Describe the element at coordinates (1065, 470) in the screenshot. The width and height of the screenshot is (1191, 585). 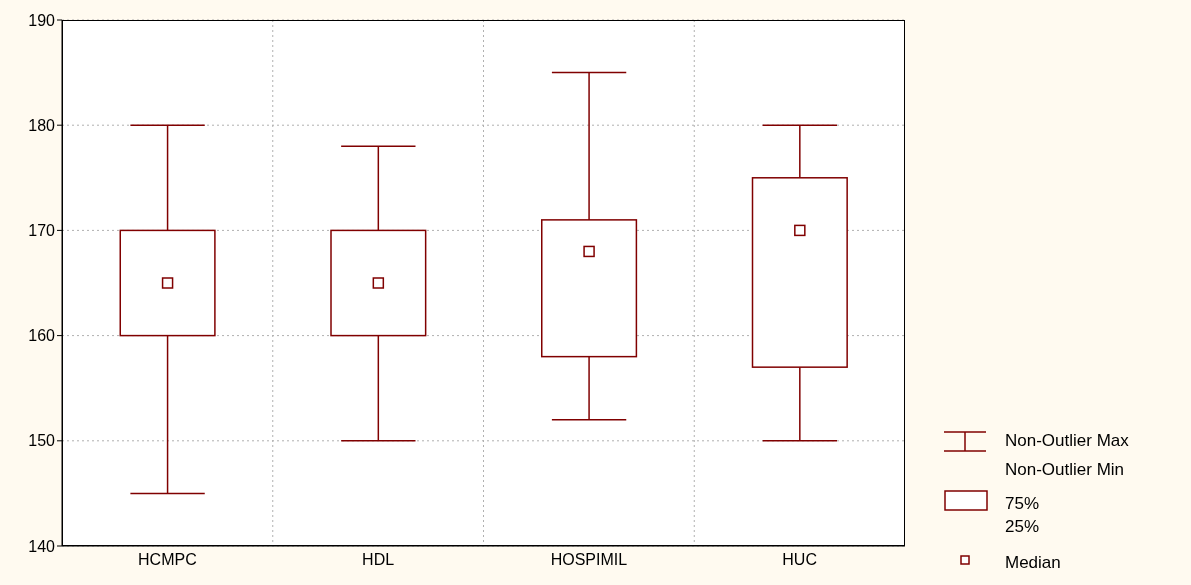
I see `text: Non-Outlier Min` at that location.